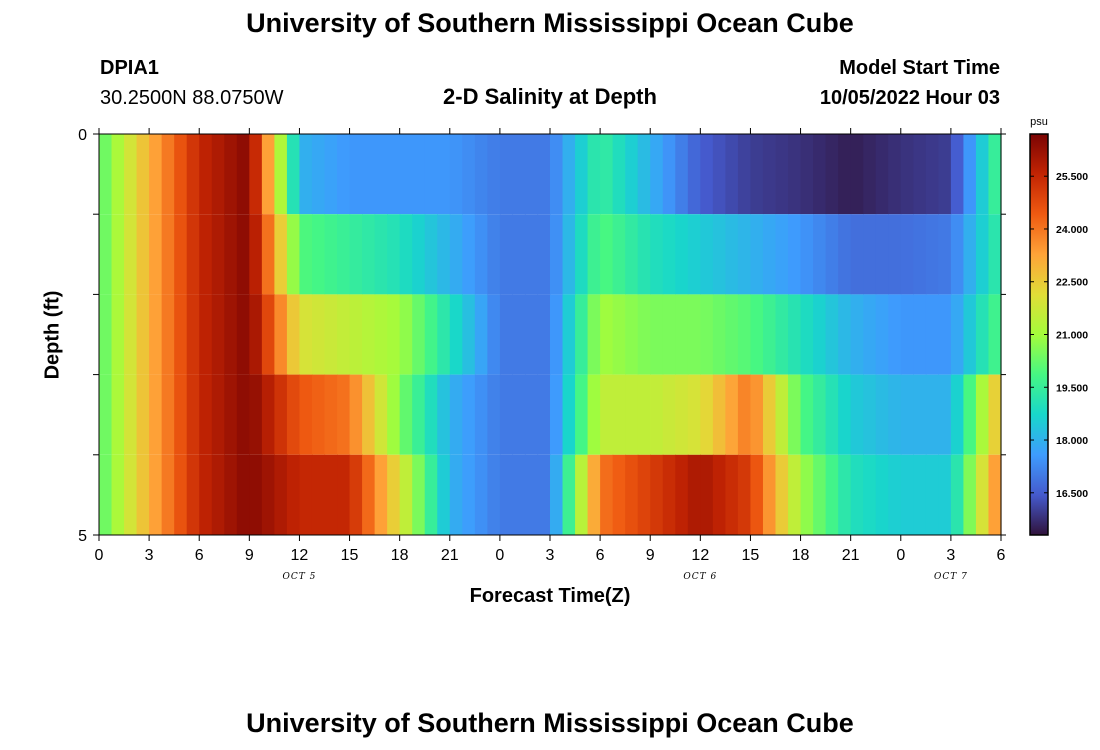 This screenshot has width=1100, height=750. Describe the element at coordinates (300, 555) in the screenshot. I see `x-tick-label: 12` at that location.